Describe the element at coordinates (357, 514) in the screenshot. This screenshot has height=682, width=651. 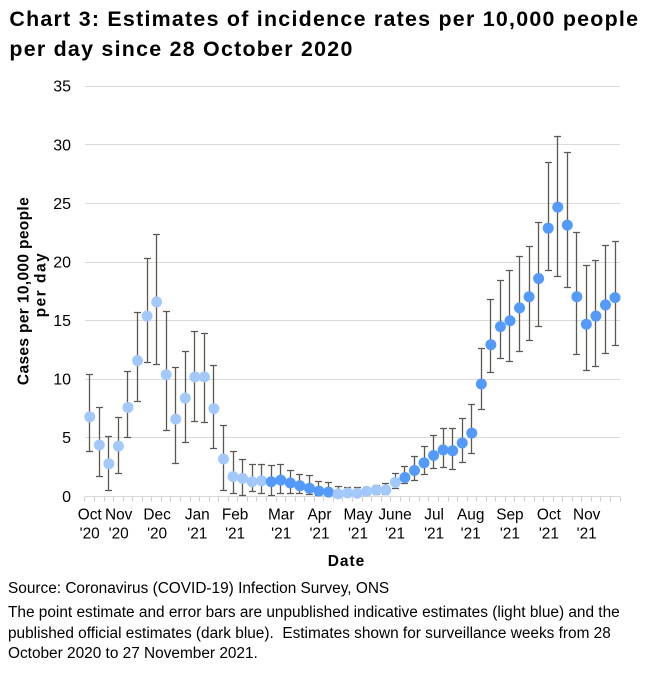
I see `svg-text: May` at that location.